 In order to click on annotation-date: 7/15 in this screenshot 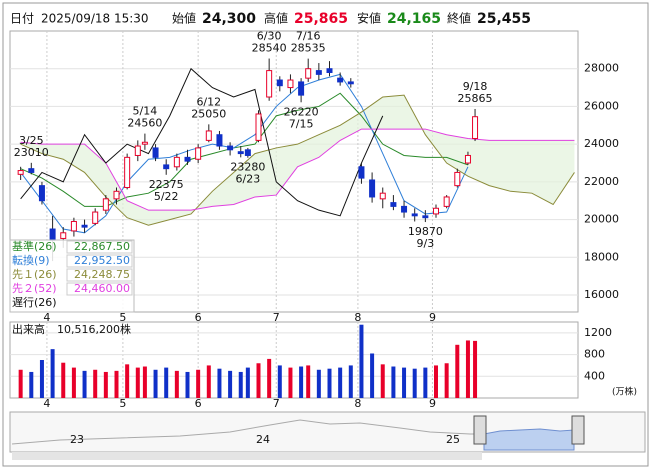, I will do `click(301, 123)`.